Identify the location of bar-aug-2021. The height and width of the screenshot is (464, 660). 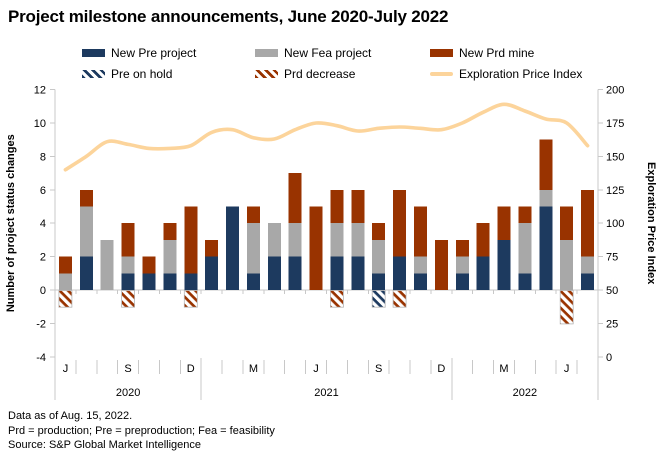
(358, 239).